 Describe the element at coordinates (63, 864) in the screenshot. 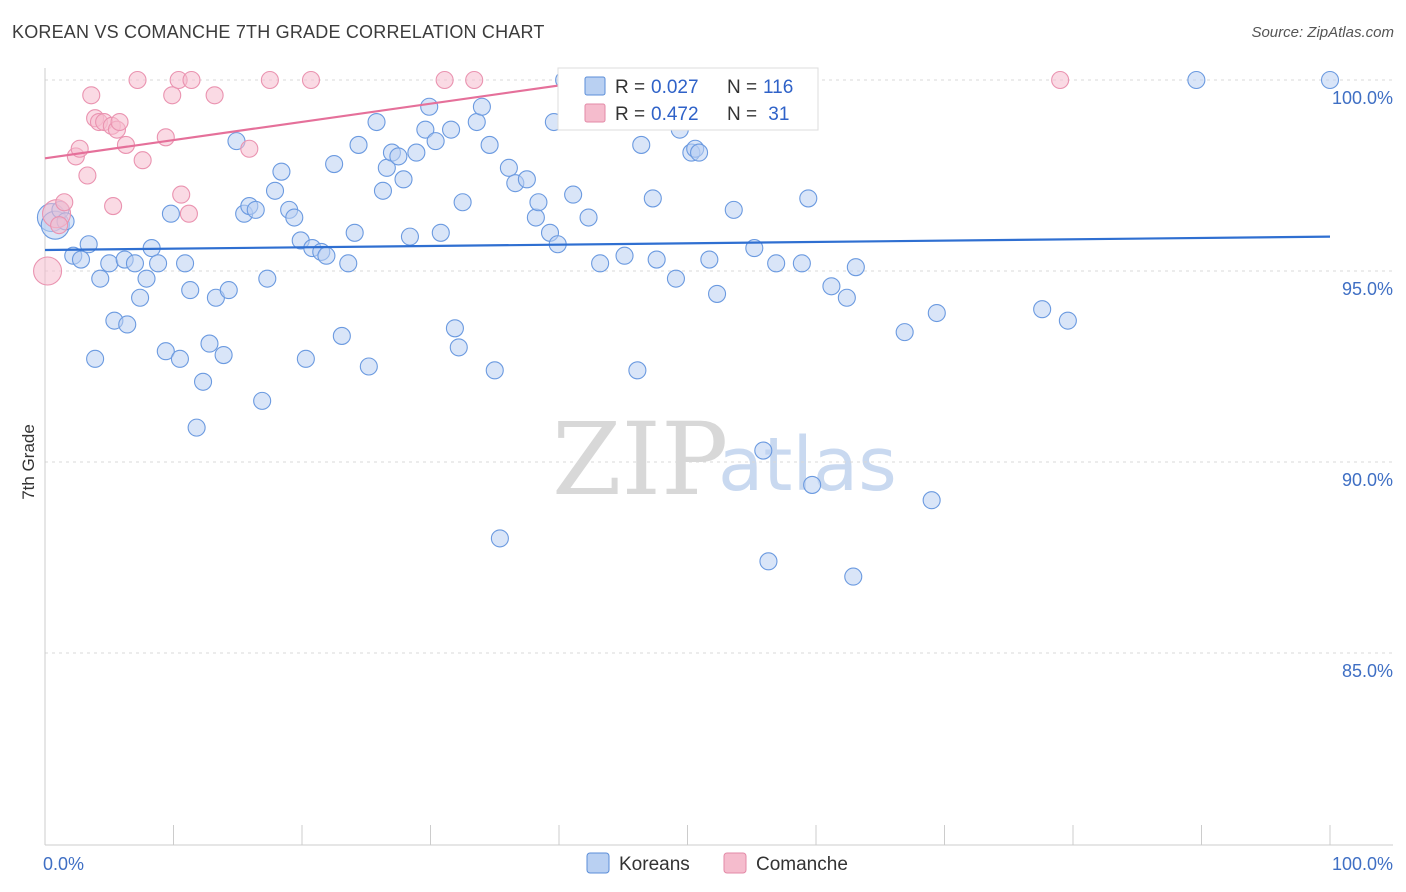

I see `x-tick-label-left: 0.0%` at that location.